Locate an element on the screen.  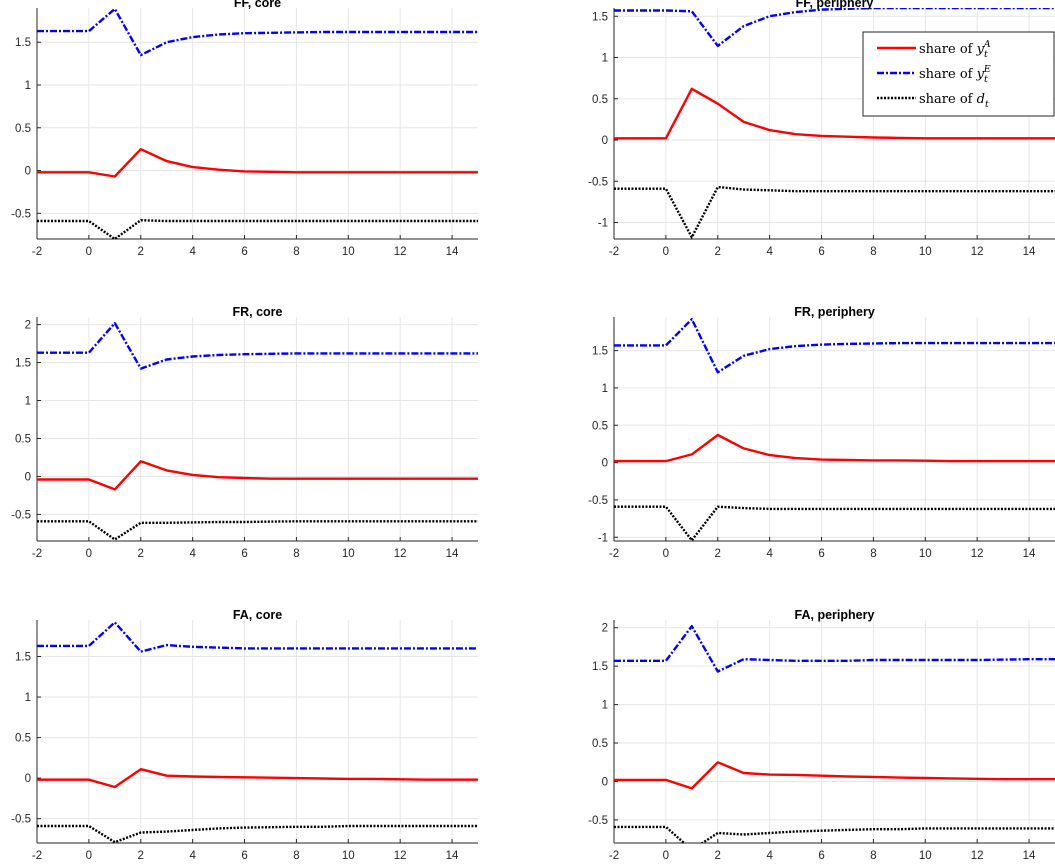
chart-panel: -2 0 2 4 6 8 10 12 14 -1 -0.5 0 0.5 1 1.5 FR, periphery is located at coordinates (821, 432).